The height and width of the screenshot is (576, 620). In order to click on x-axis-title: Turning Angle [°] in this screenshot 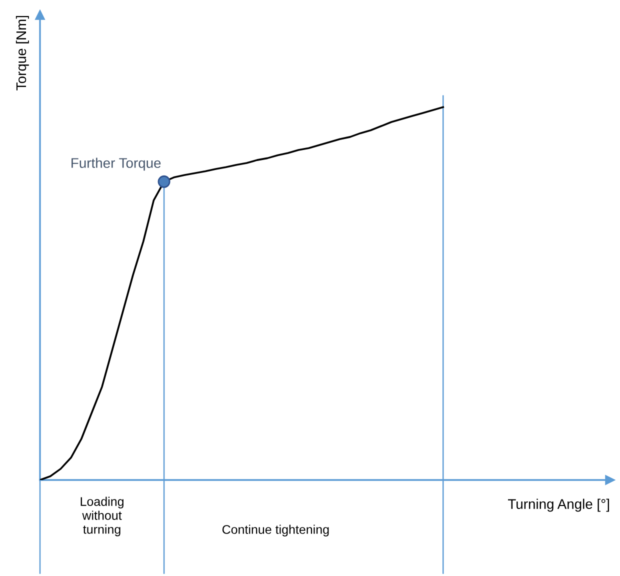, I will do `click(559, 505)`.